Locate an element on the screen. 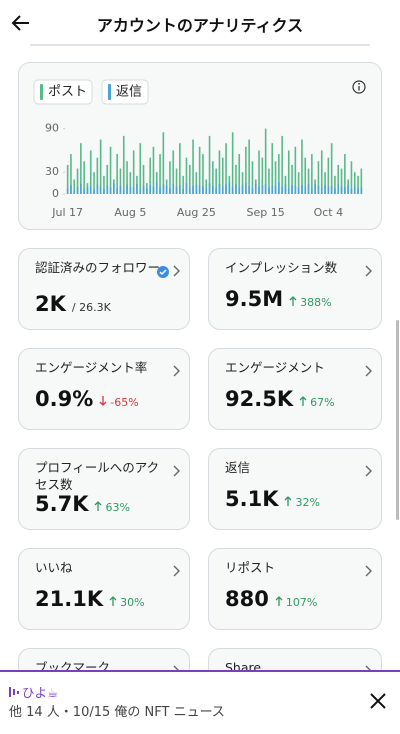  metric-card: 返信 5.1K 32% is located at coordinates (295, 489).